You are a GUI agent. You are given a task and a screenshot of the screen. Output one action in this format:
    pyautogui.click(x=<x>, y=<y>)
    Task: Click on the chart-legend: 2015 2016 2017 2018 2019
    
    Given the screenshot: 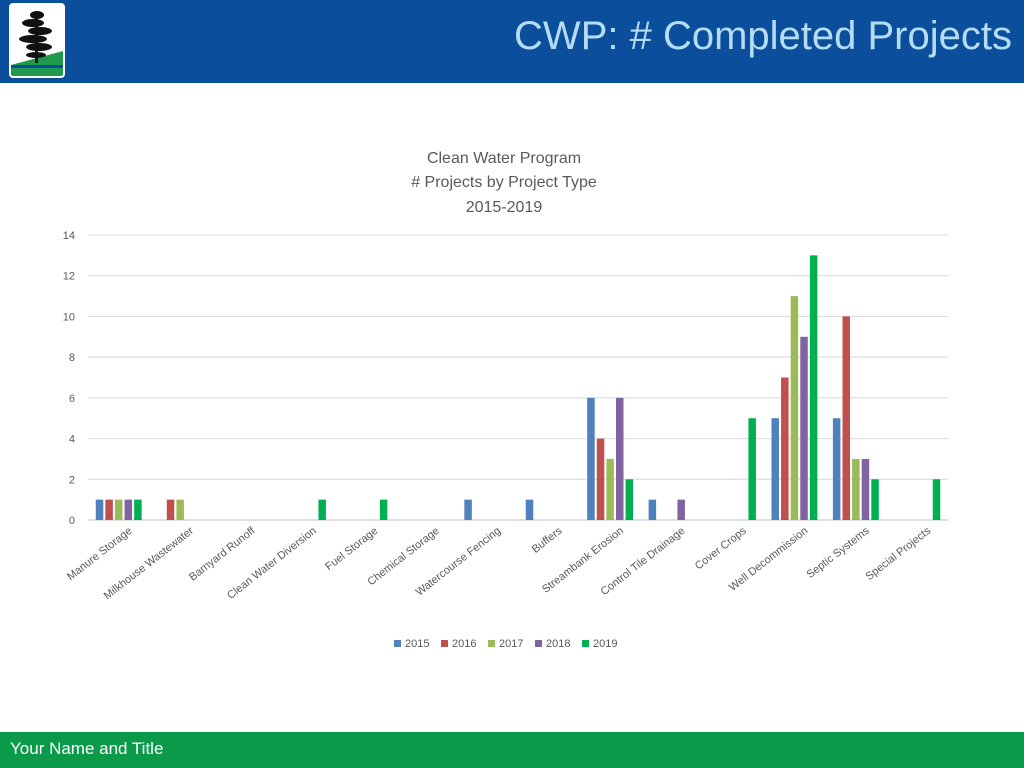 What is the action you would take?
    pyautogui.click(x=505, y=644)
    